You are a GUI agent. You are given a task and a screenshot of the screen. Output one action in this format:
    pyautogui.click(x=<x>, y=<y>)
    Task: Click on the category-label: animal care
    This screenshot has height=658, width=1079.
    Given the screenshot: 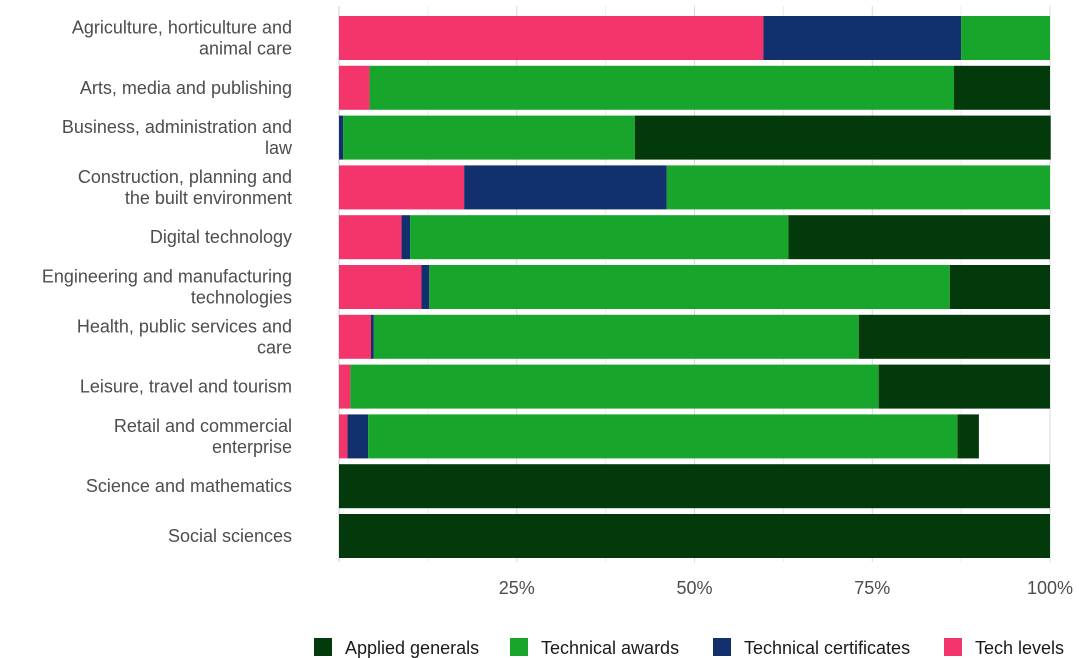 What is the action you would take?
    pyautogui.click(x=245, y=49)
    